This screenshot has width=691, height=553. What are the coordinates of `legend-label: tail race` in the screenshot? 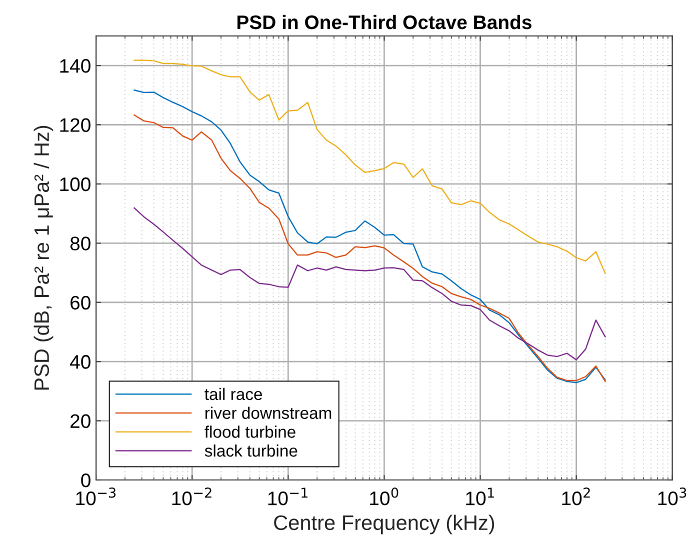 It's located at (233, 394).